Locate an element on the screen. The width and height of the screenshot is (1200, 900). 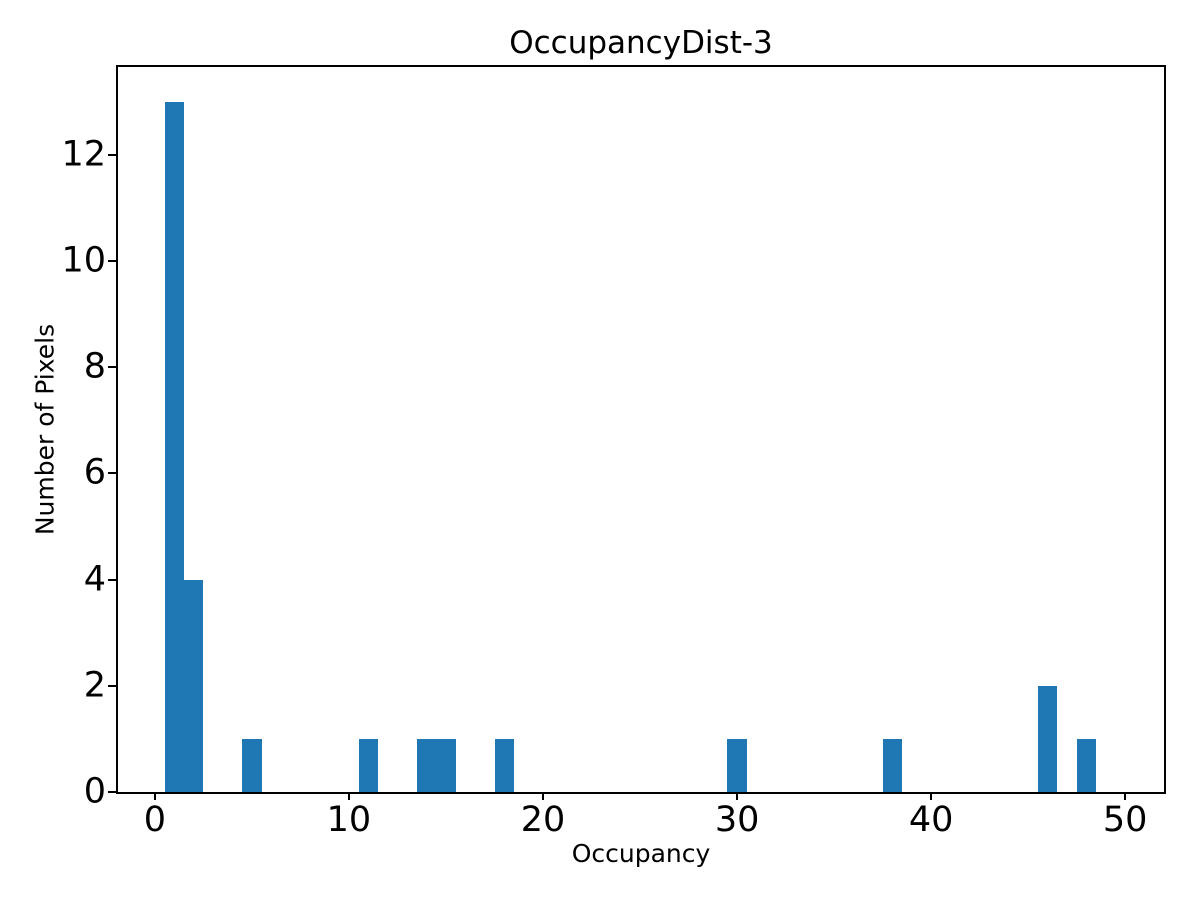
y-tick-label-6: 6 is located at coordinates (94, 472).